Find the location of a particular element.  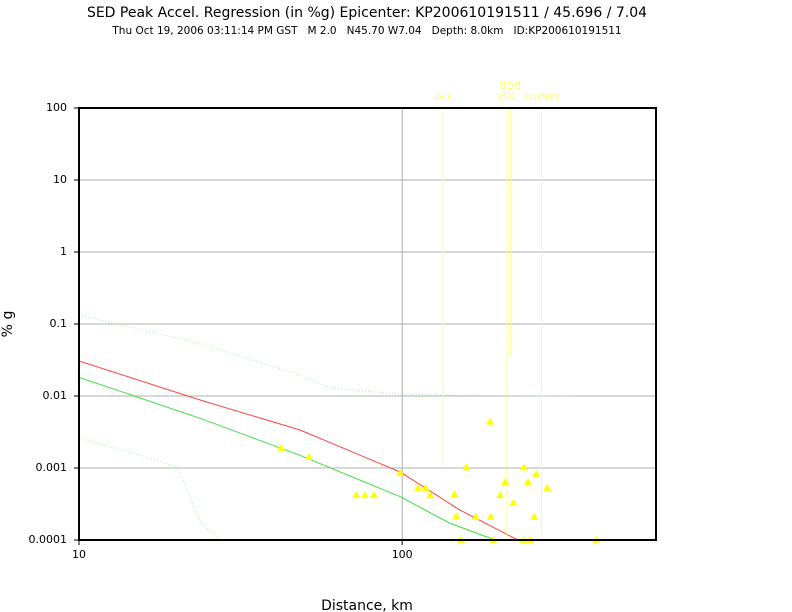

y-tick-label: 0.001 is located at coordinates (52, 467).